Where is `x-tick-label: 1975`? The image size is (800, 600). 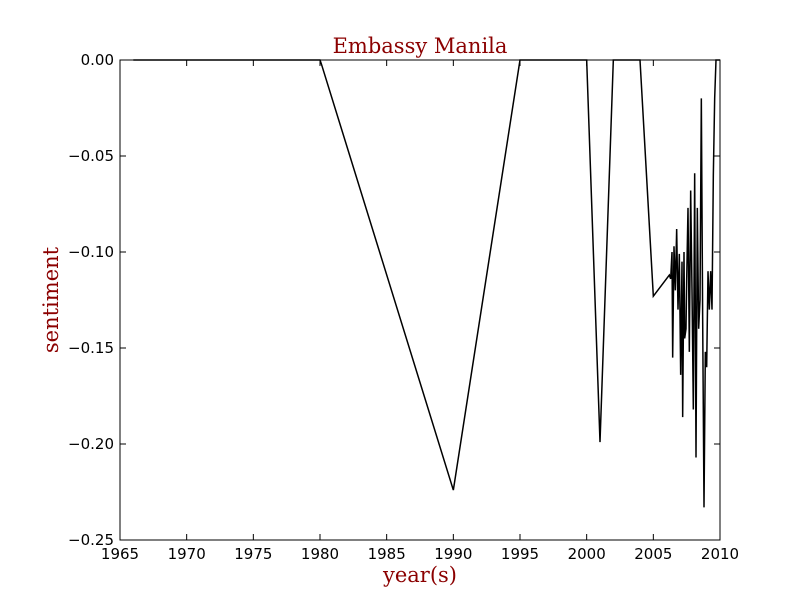 x-tick-label: 1975 is located at coordinates (253, 554).